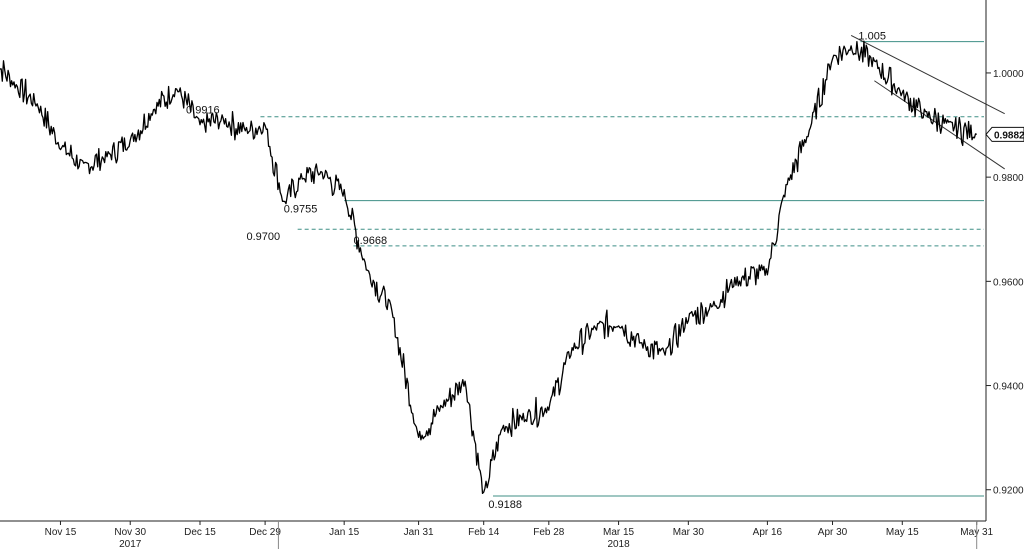 This screenshot has width=1024, height=549. What do you see at coordinates (1008, 178) in the screenshot?
I see `y-tick-label: 0.9800` at bounding box center [1008, 178].